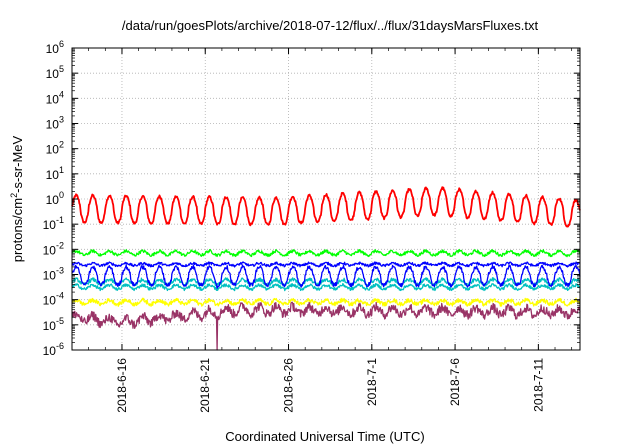 This screenshot has width=640, height=448. I want to click on x-tick-label: 2018-7-6, so click(455, 382).